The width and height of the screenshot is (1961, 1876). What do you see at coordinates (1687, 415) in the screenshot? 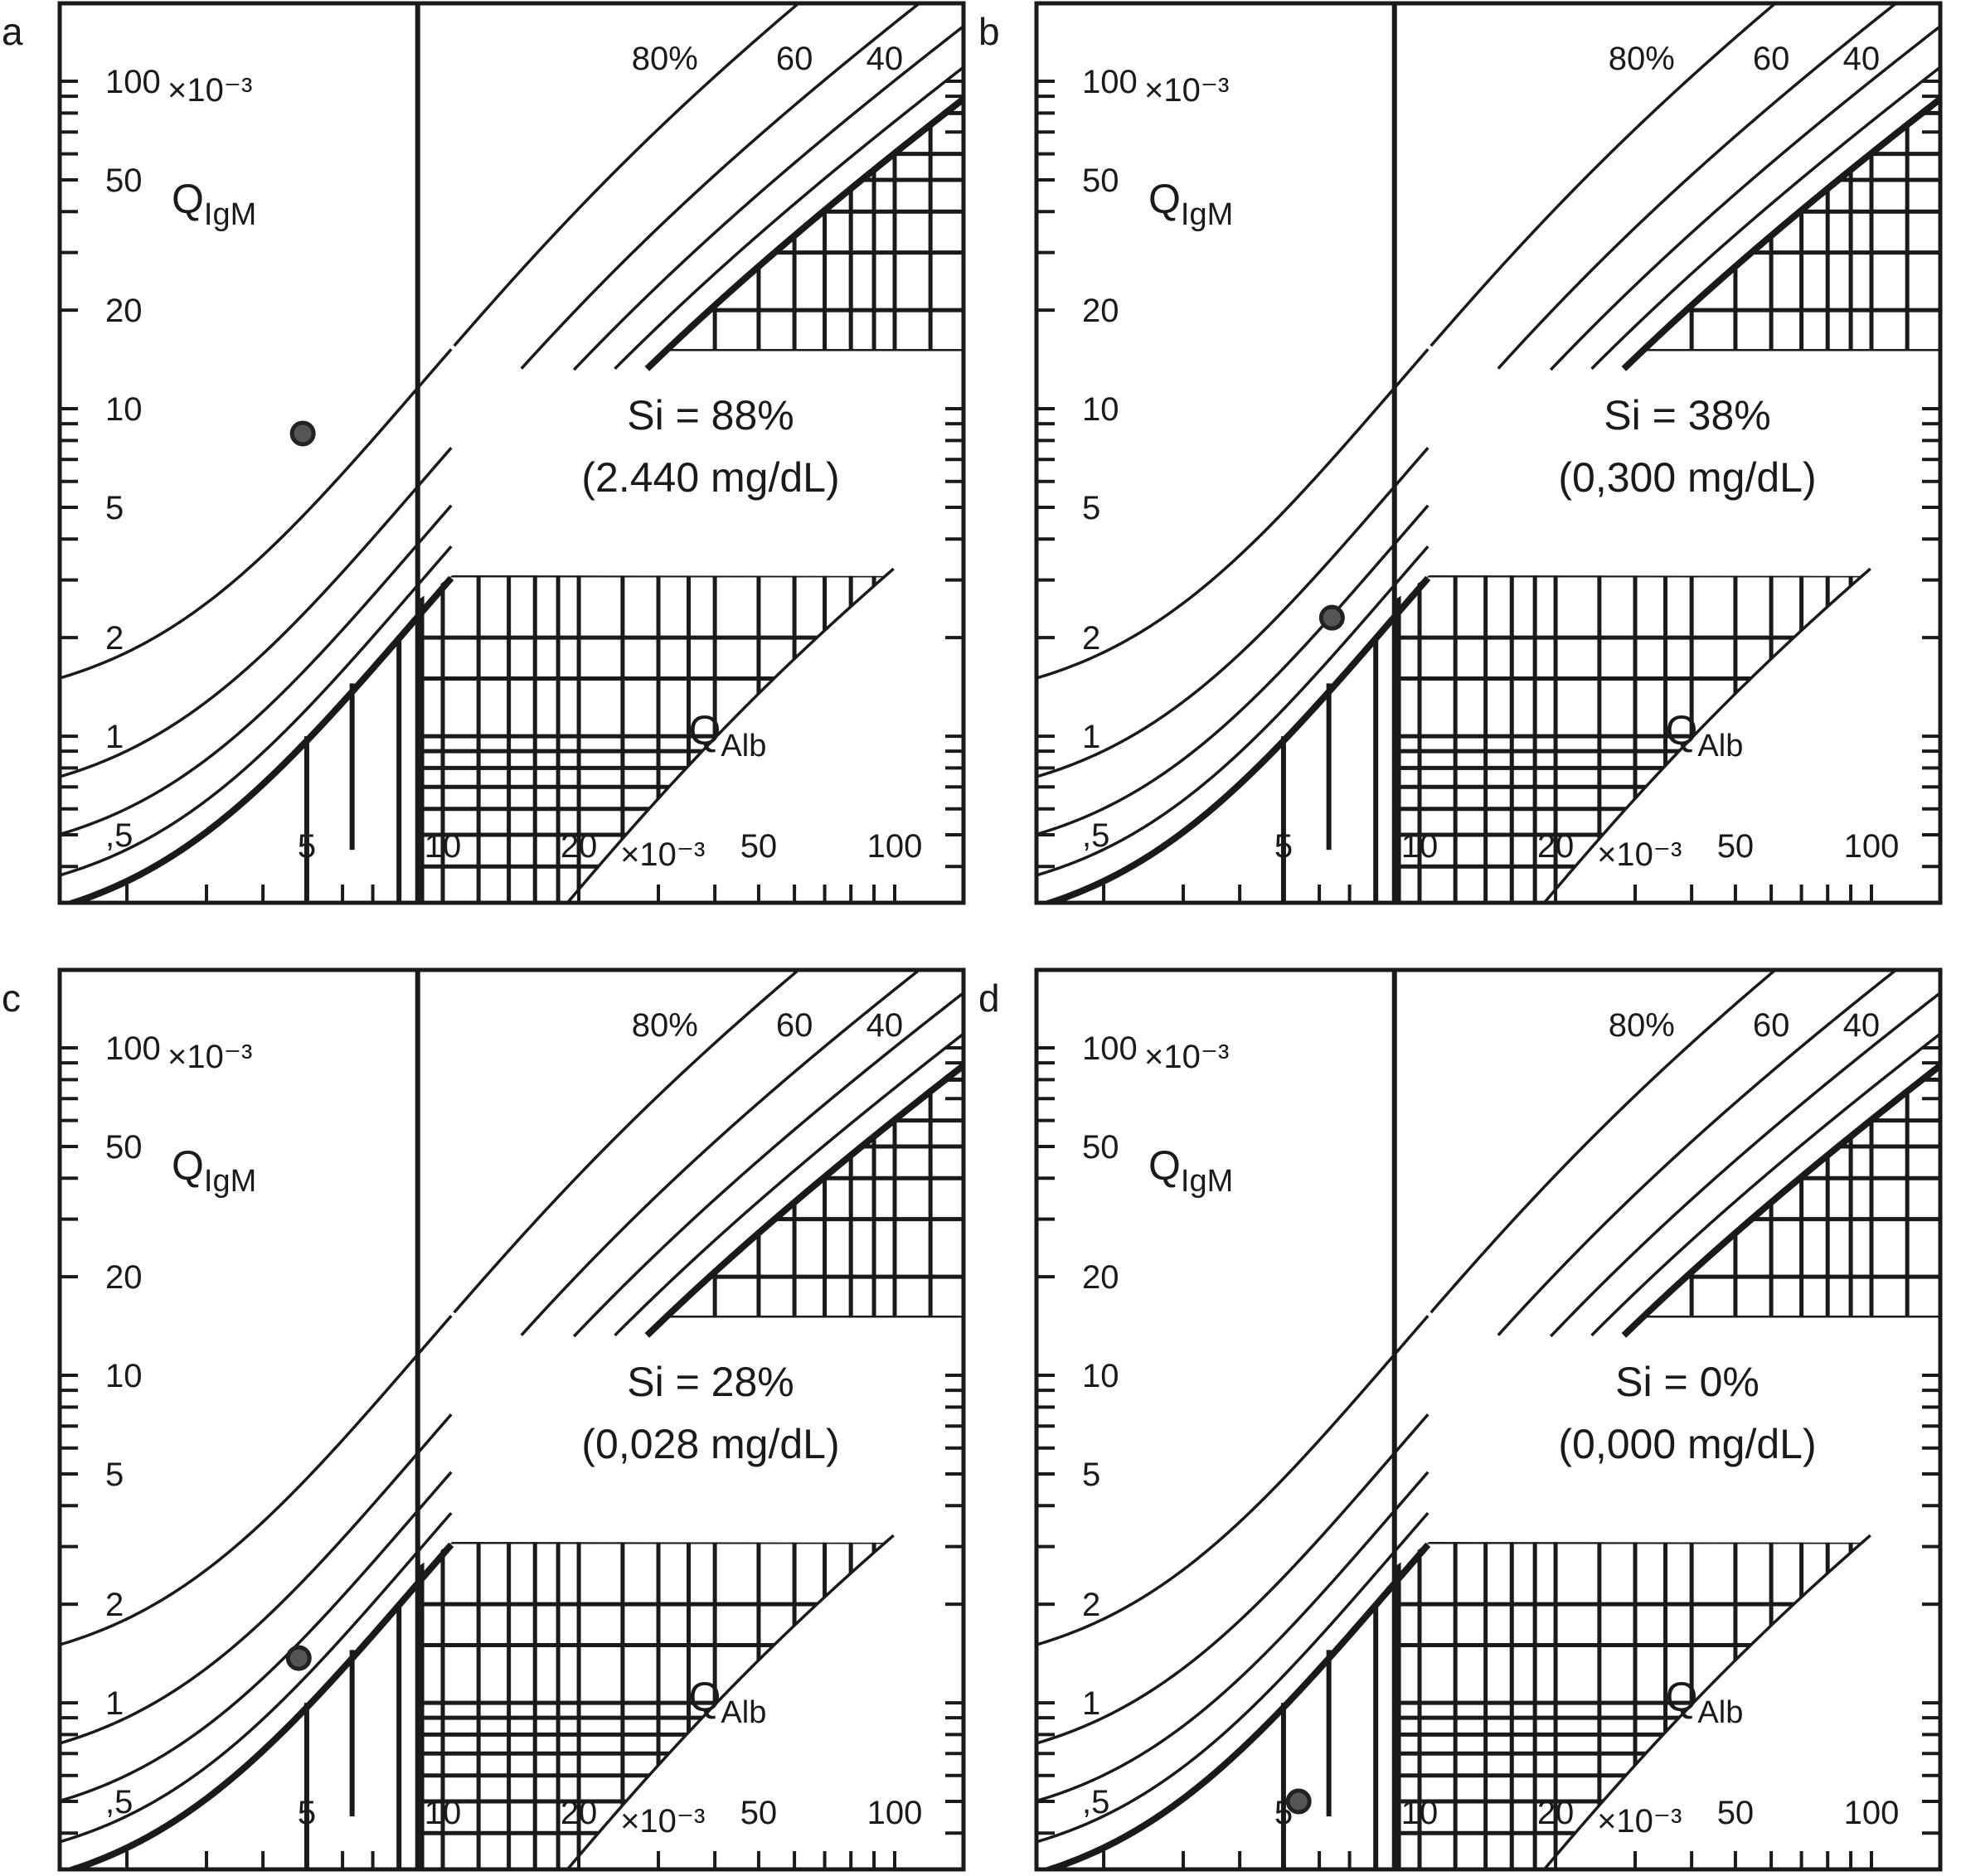
I see `si-value: Si = 38%` at bounding box center [1687, 415].